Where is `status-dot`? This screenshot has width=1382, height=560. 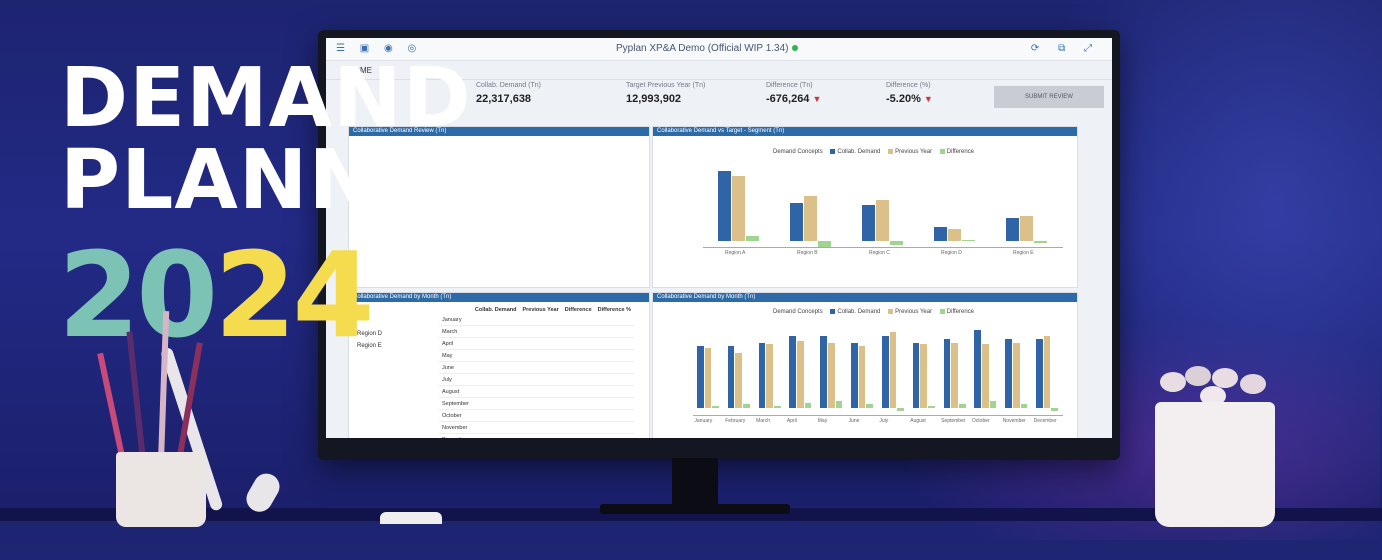
status-dot is located at coordinates (795, 48).